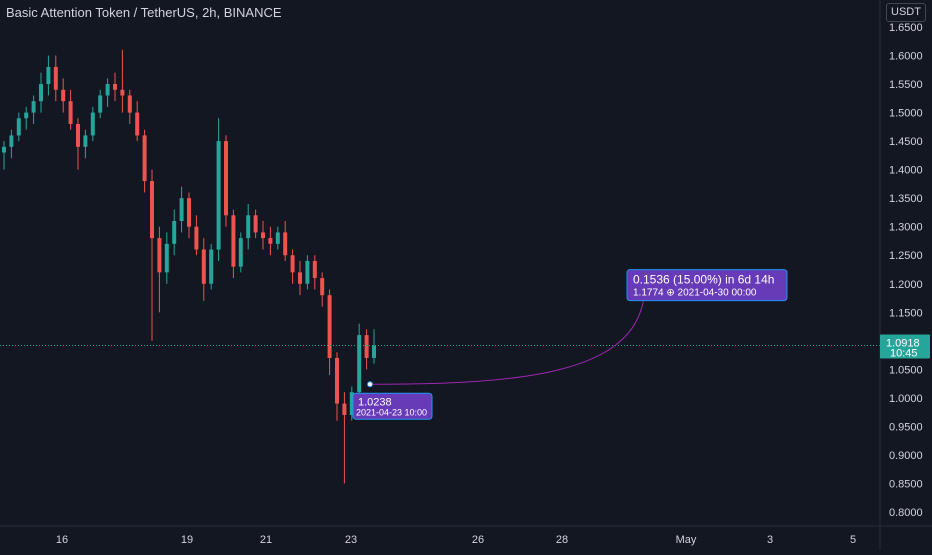 The height and width of the screenshot is (555, 932). Describe the element at coordinates (906, 370) in the screenshot. I see `y-tick-label: 1.0500` at that location.